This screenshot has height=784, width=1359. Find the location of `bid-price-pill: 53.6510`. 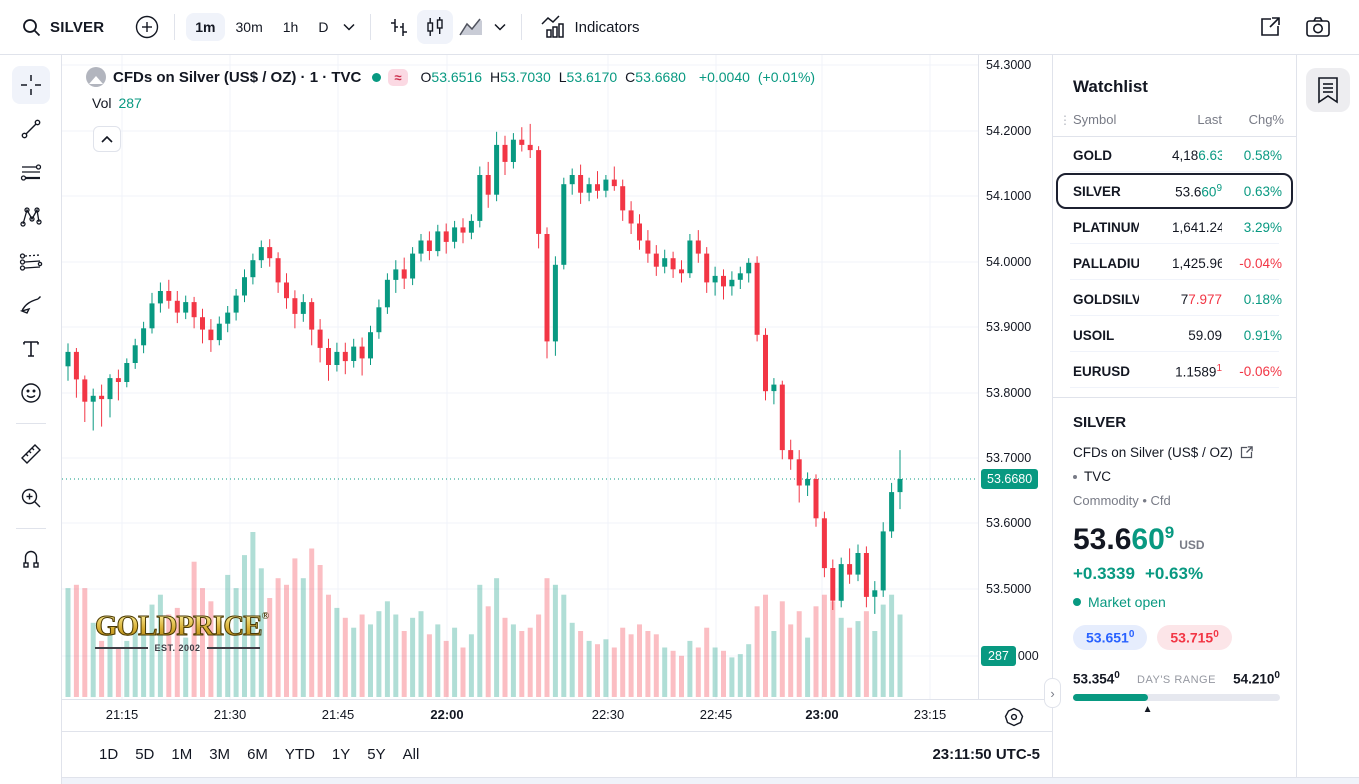

bid-price-pill: 53.6510 is located at coordinates (1110, 637).